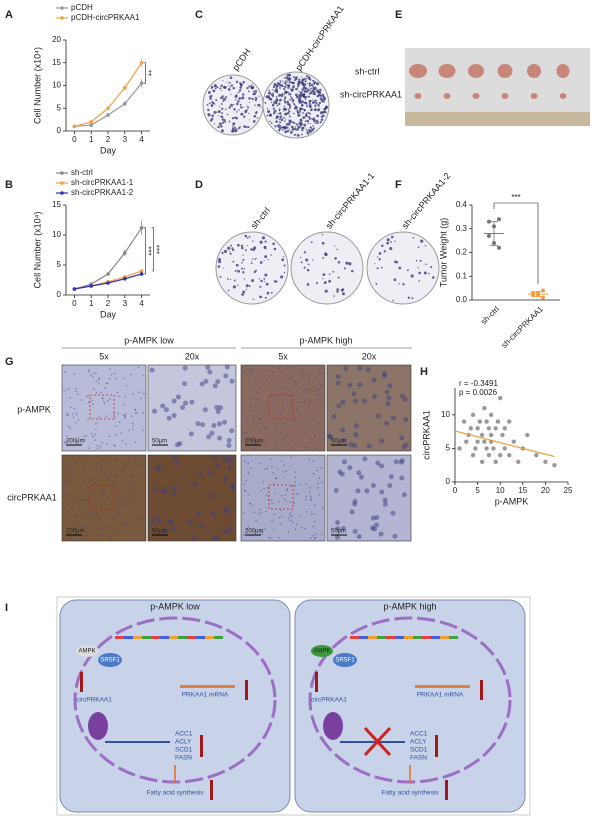 This screenshot has width=595, height=824. What do you see at coordinates (410, 793) in the screenshot?
I see `output-label: Fatty acid synthesis` at bounding box center [410, 793].